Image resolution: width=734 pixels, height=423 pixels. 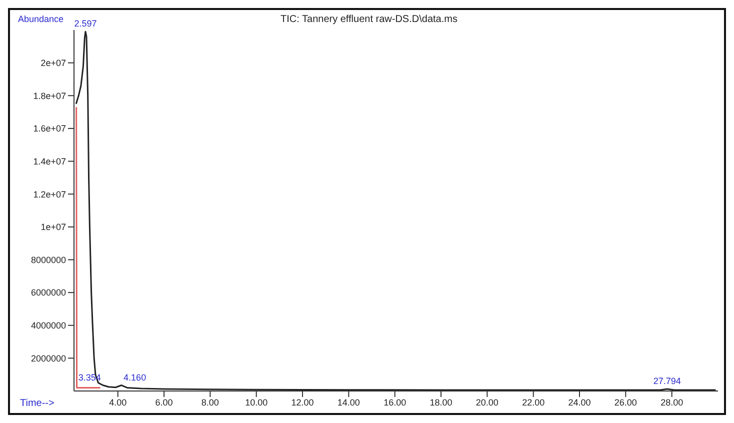 What do you see at coordinates (487, 402) in the screenshot?
I see `x-tick-label: 20.00` at bounding box center [487, 402].